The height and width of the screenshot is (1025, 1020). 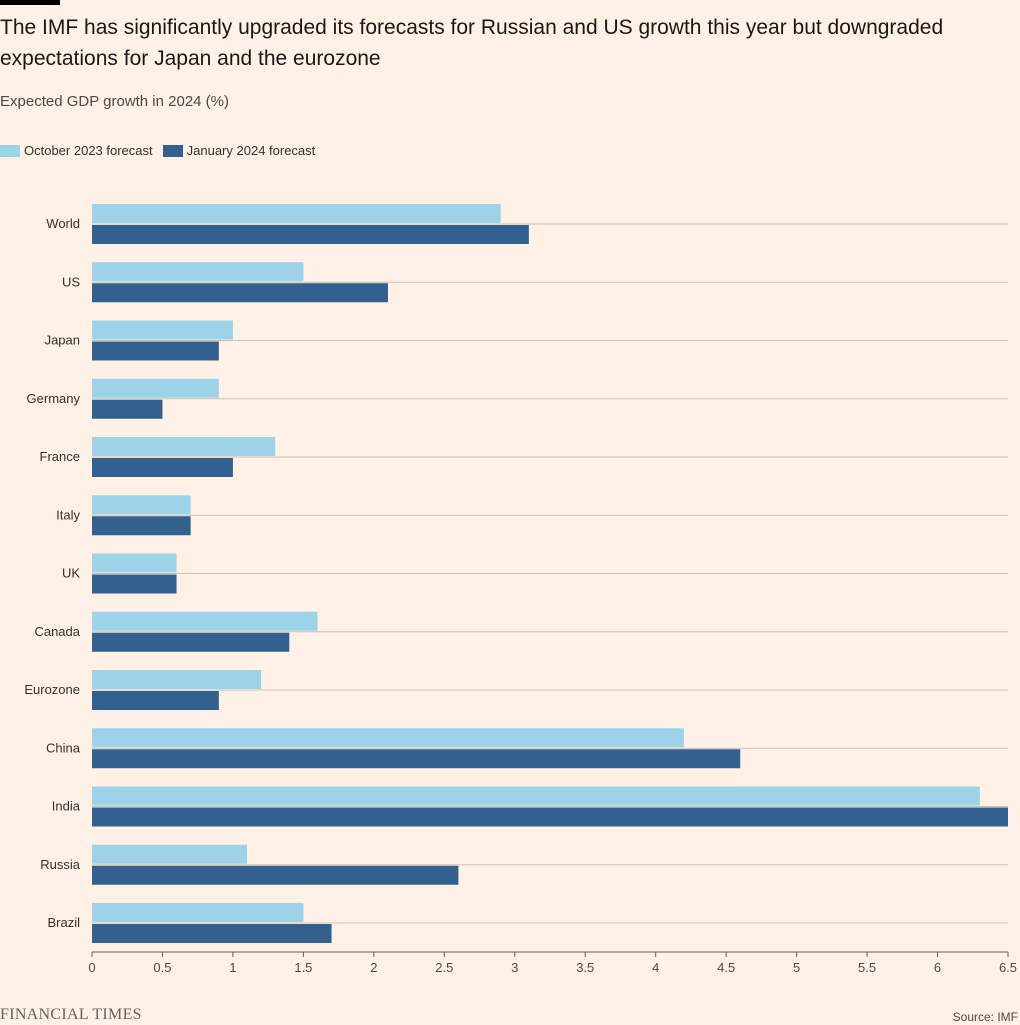 I want to click on bar-january-japan, so click(x=155, y=351).